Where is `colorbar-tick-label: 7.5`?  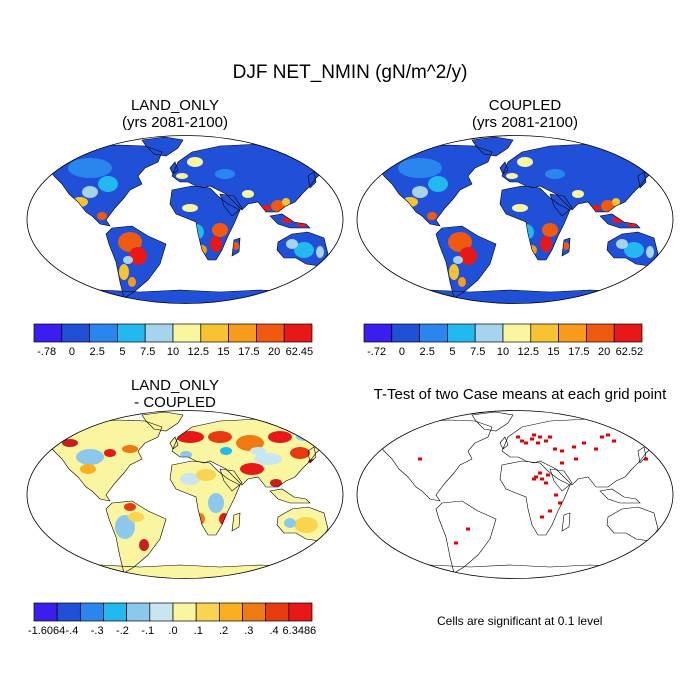
colorbar-tick-label: 7.5 is located at coordinates (477, 352).